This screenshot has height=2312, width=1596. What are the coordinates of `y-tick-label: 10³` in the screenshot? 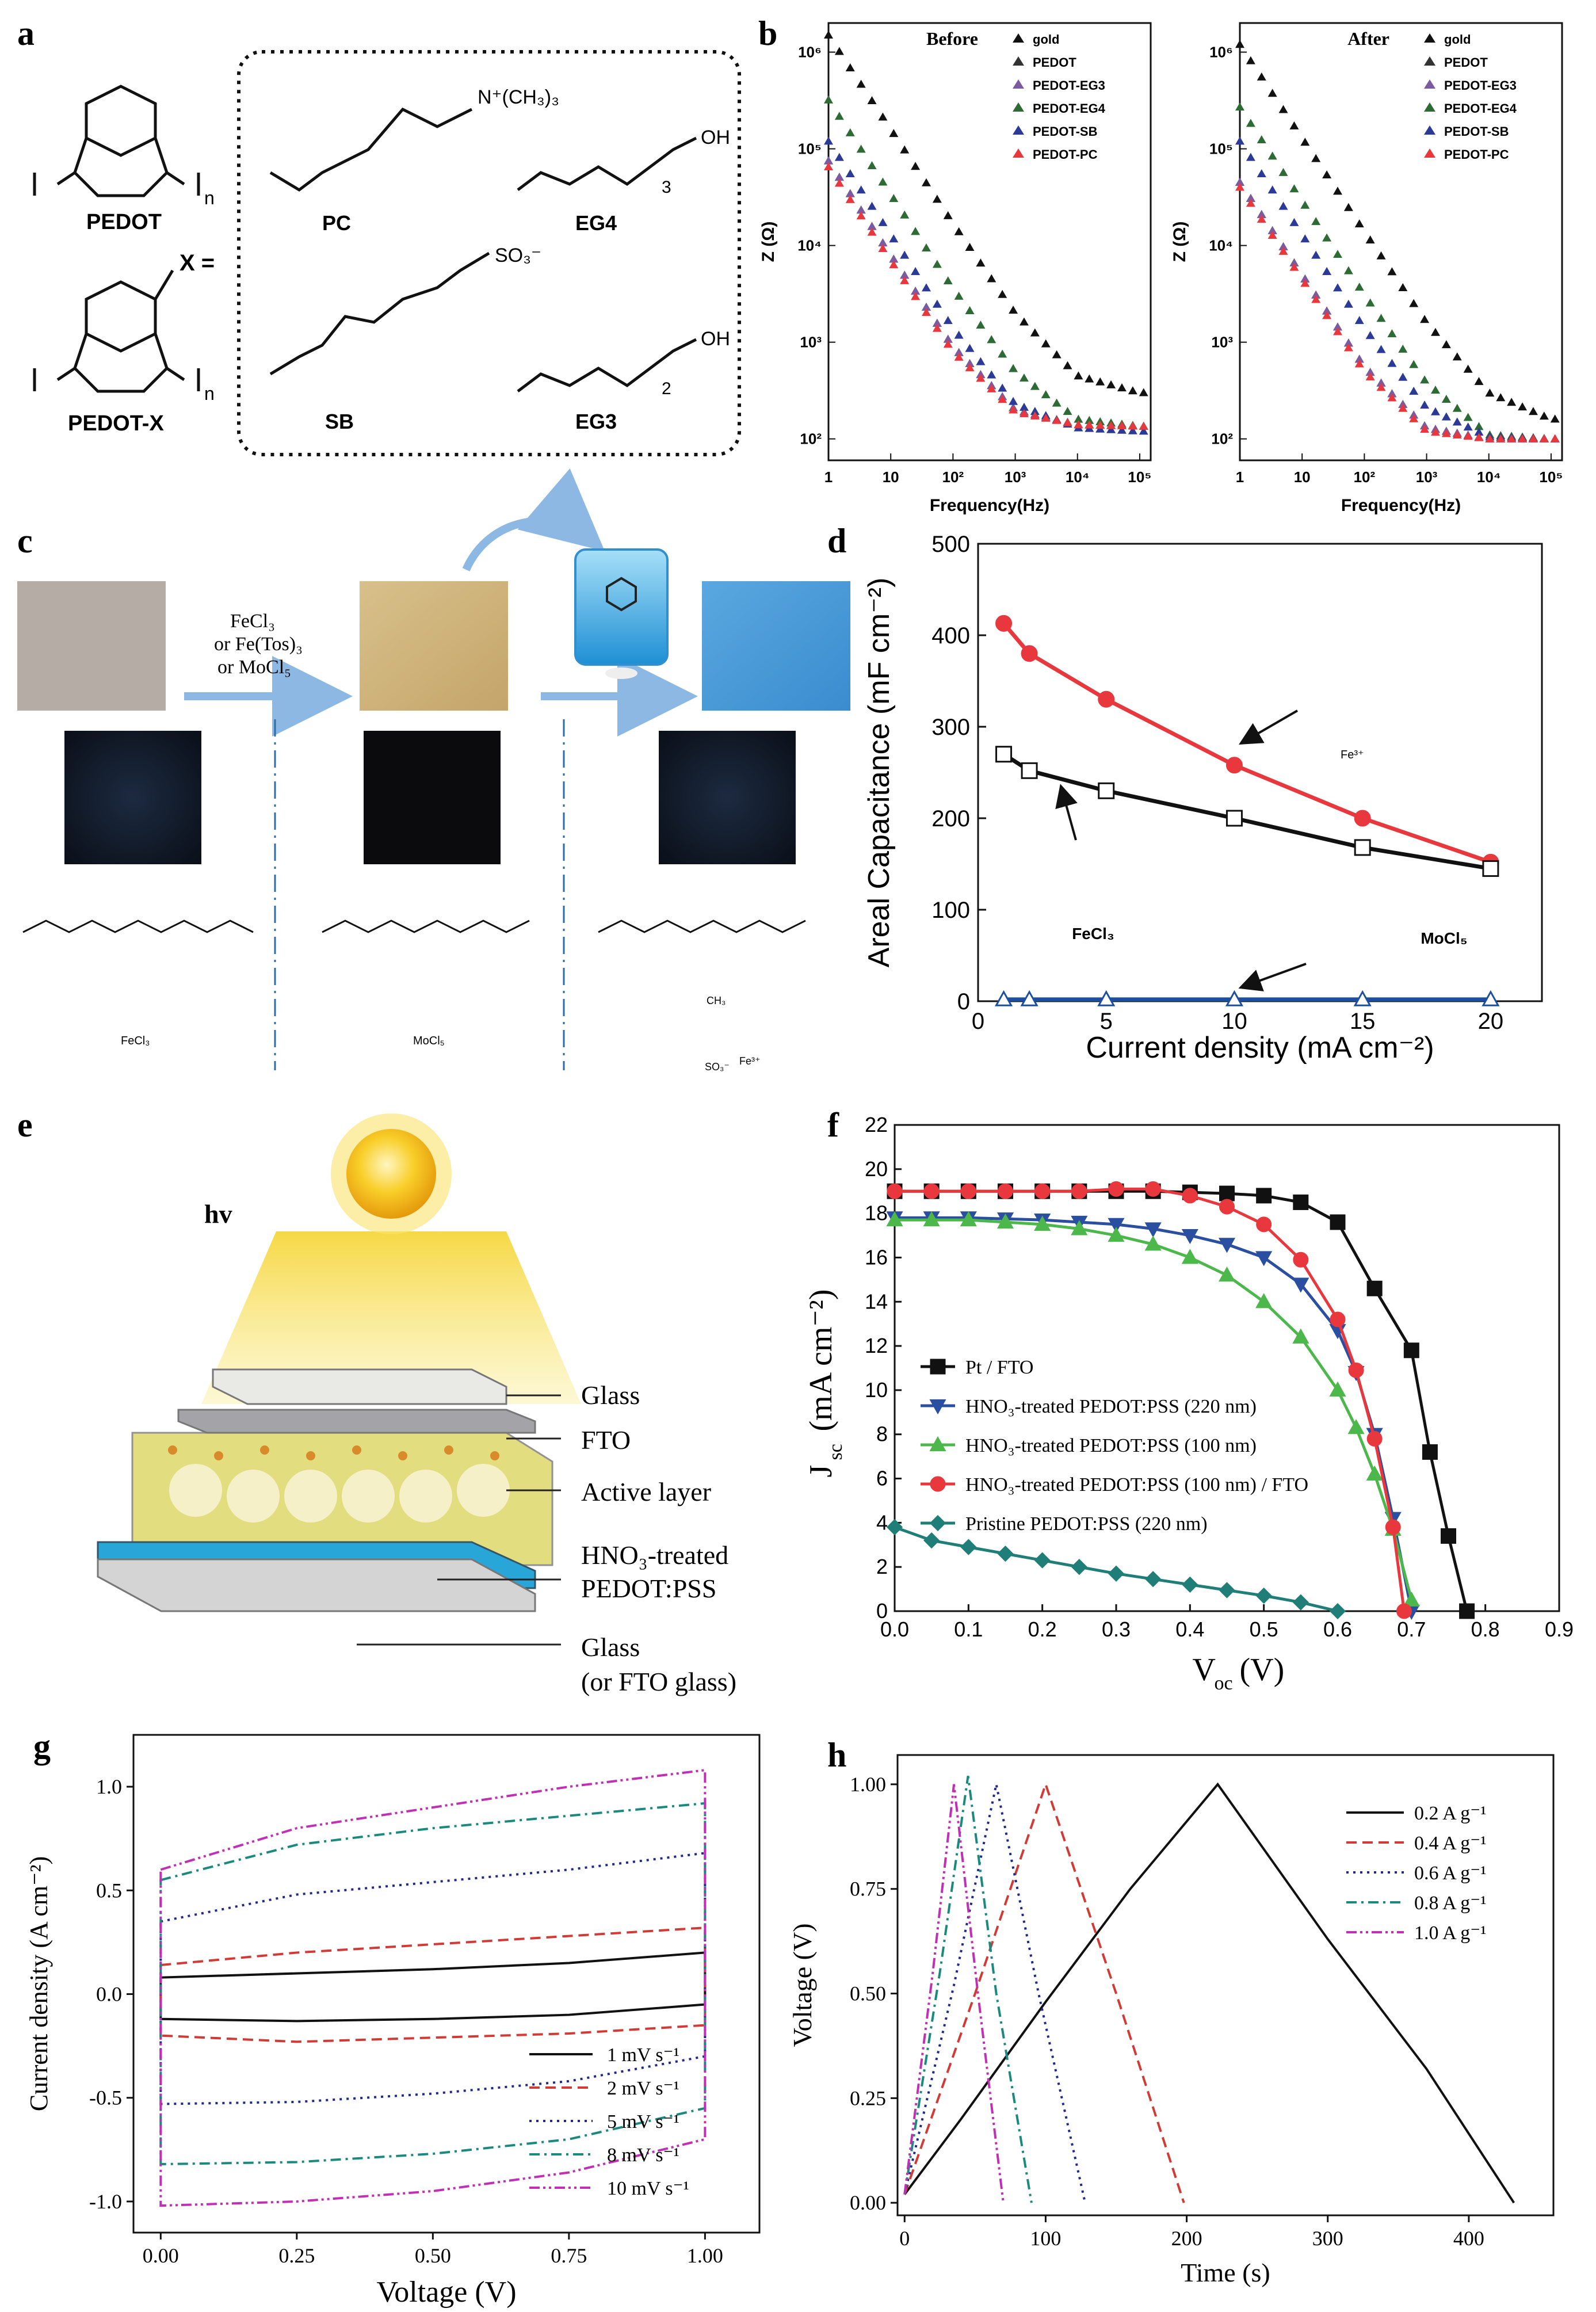 It's located at (811, 342).